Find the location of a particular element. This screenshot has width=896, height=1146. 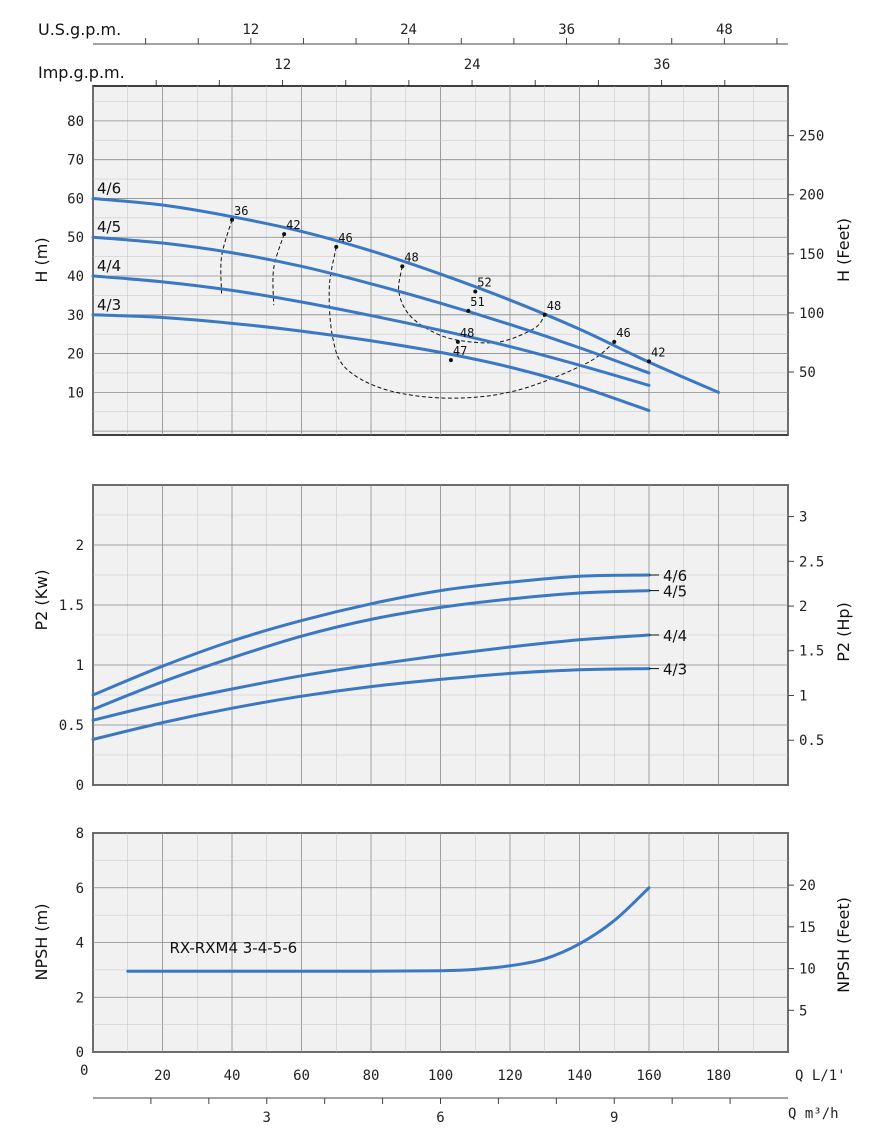

npsh-series: RX-RXM4 3-4-5-6 is located at coordinates (388, 929).